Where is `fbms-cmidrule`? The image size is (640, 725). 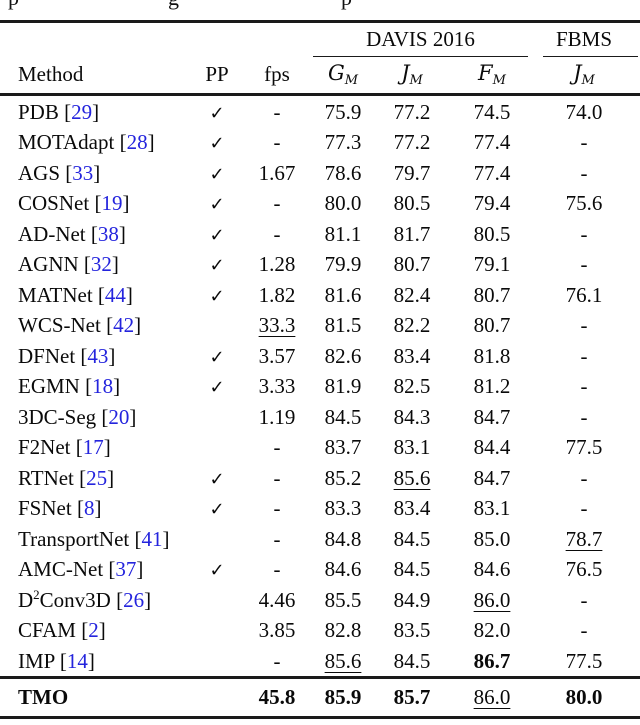
fbms-cmidrule is located at coordinates (590, 57).